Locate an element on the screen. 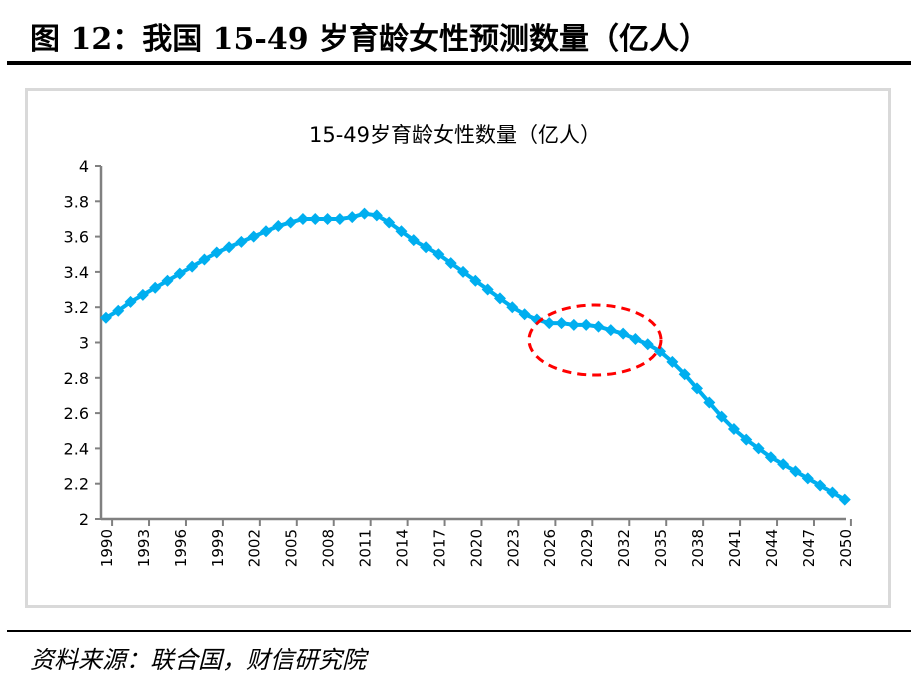 This screenshot has height=684, width=918. x-tick-label: 2002 is located at coordinates (255, 548).